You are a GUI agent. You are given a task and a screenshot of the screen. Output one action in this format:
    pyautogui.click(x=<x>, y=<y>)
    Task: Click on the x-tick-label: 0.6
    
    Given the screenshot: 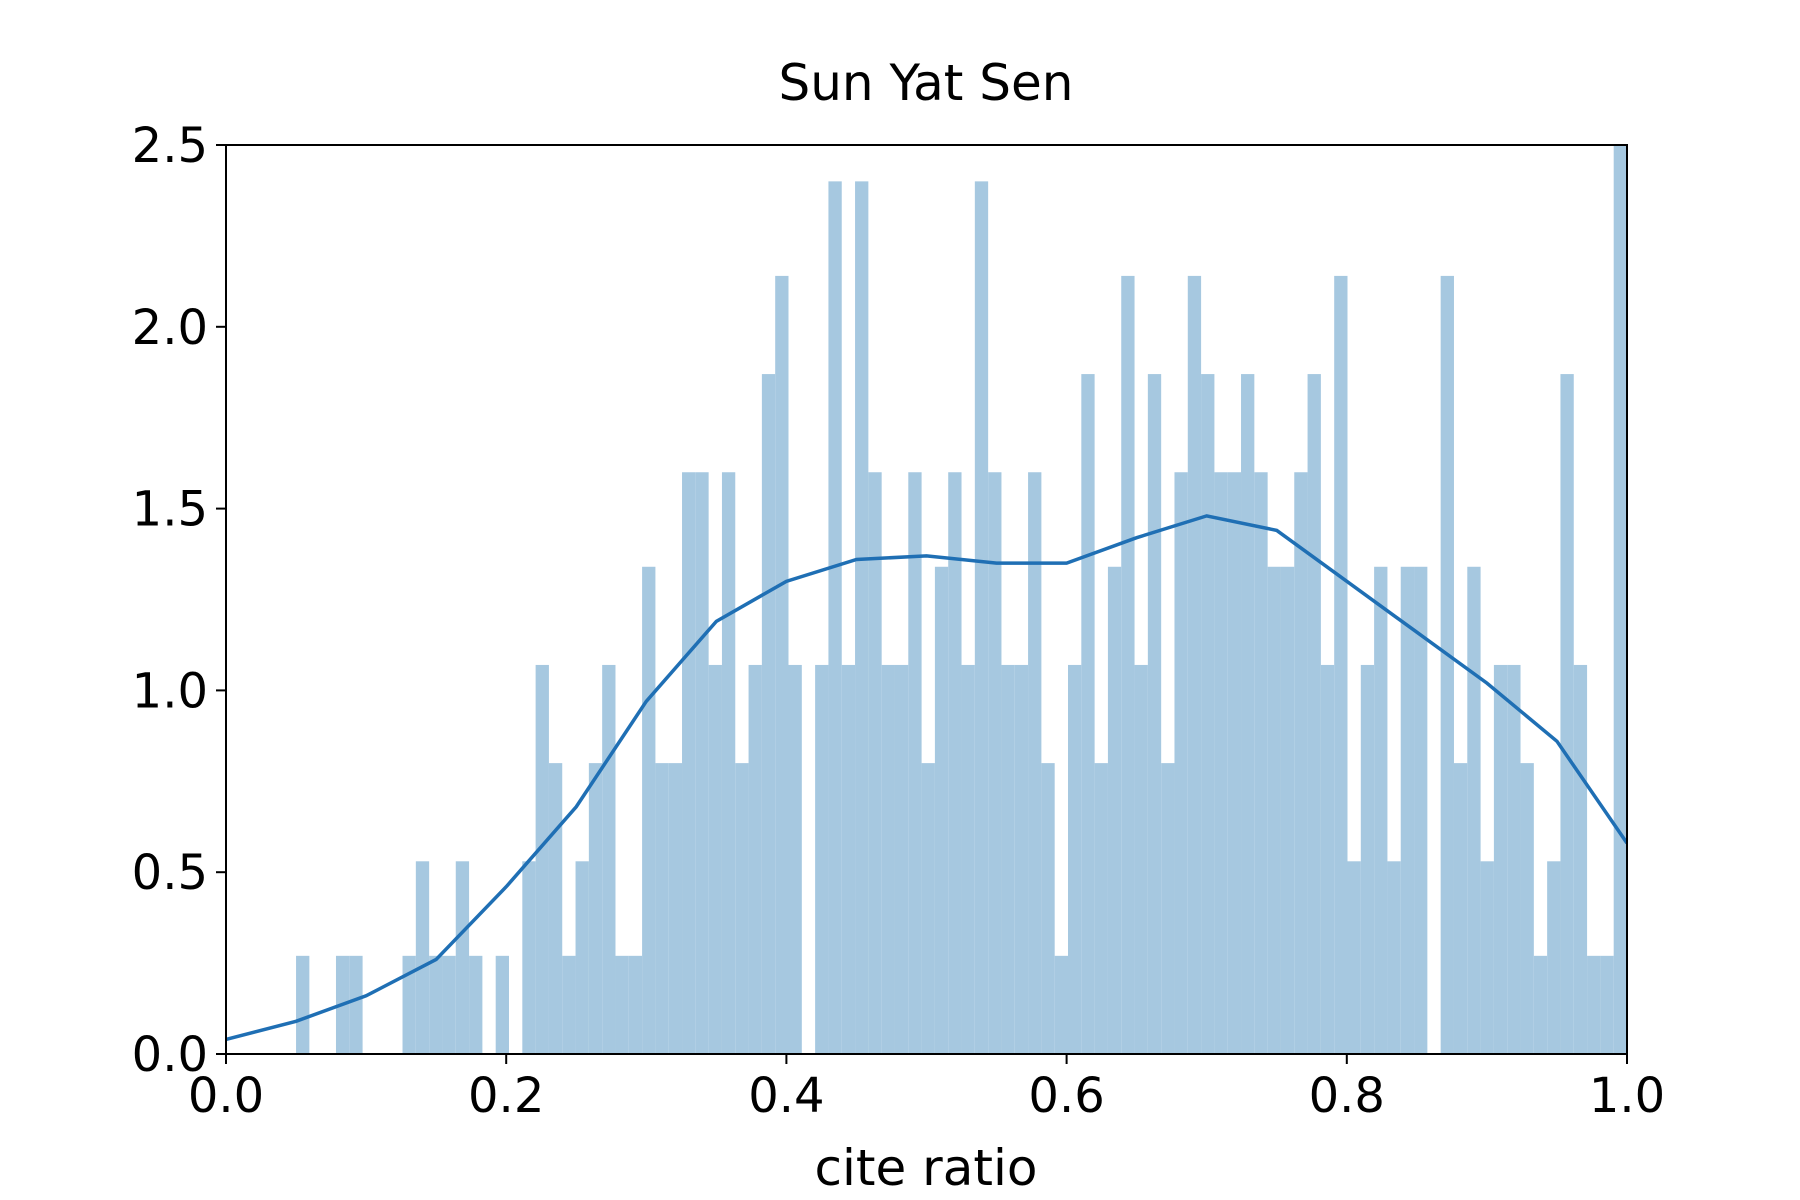 What is the action you would take?
    pyautogui.click(x=1066, y=1096)
    